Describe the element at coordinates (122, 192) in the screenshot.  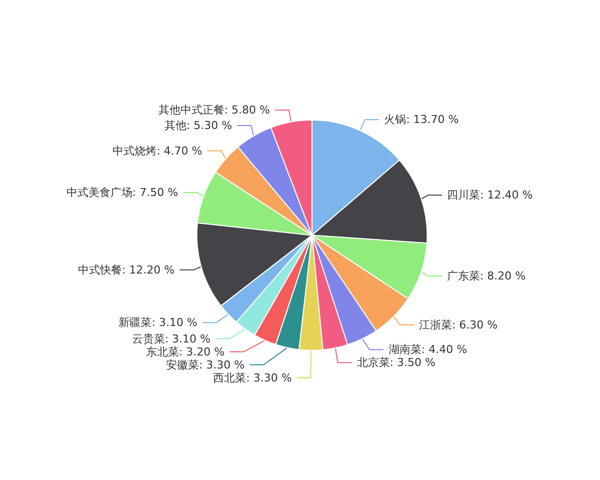
I see `slice-label: 中式美食广场: 7.50 %` at that location.